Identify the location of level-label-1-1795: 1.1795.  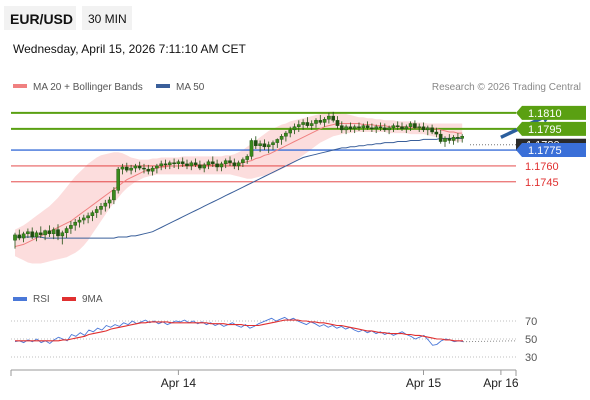
(545, 130).